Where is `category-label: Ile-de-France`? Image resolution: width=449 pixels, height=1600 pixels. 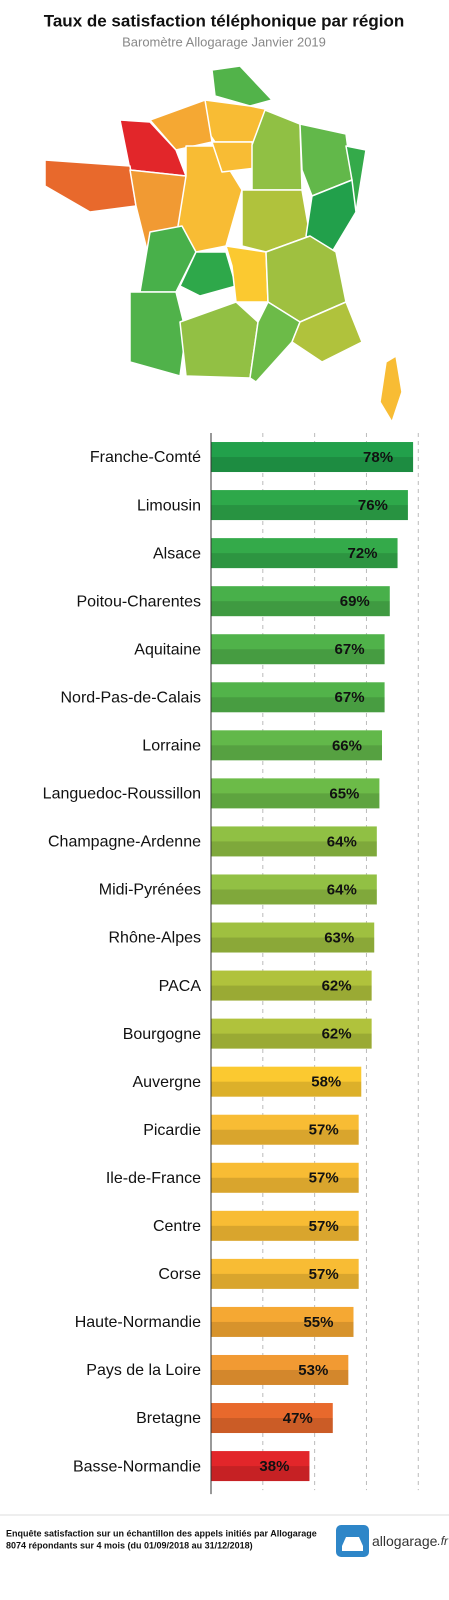
category-label: Ile-de-France is located at coordinates (153, 1178).